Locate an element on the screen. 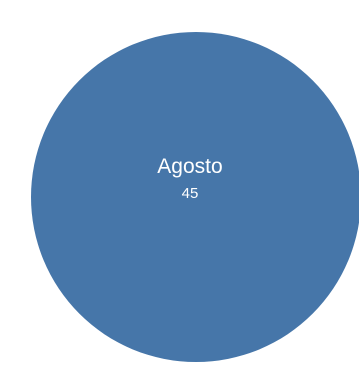 The height and width of the screenshot is (367, 359). slice-label: Agosto is located at coordinates (189, 166).